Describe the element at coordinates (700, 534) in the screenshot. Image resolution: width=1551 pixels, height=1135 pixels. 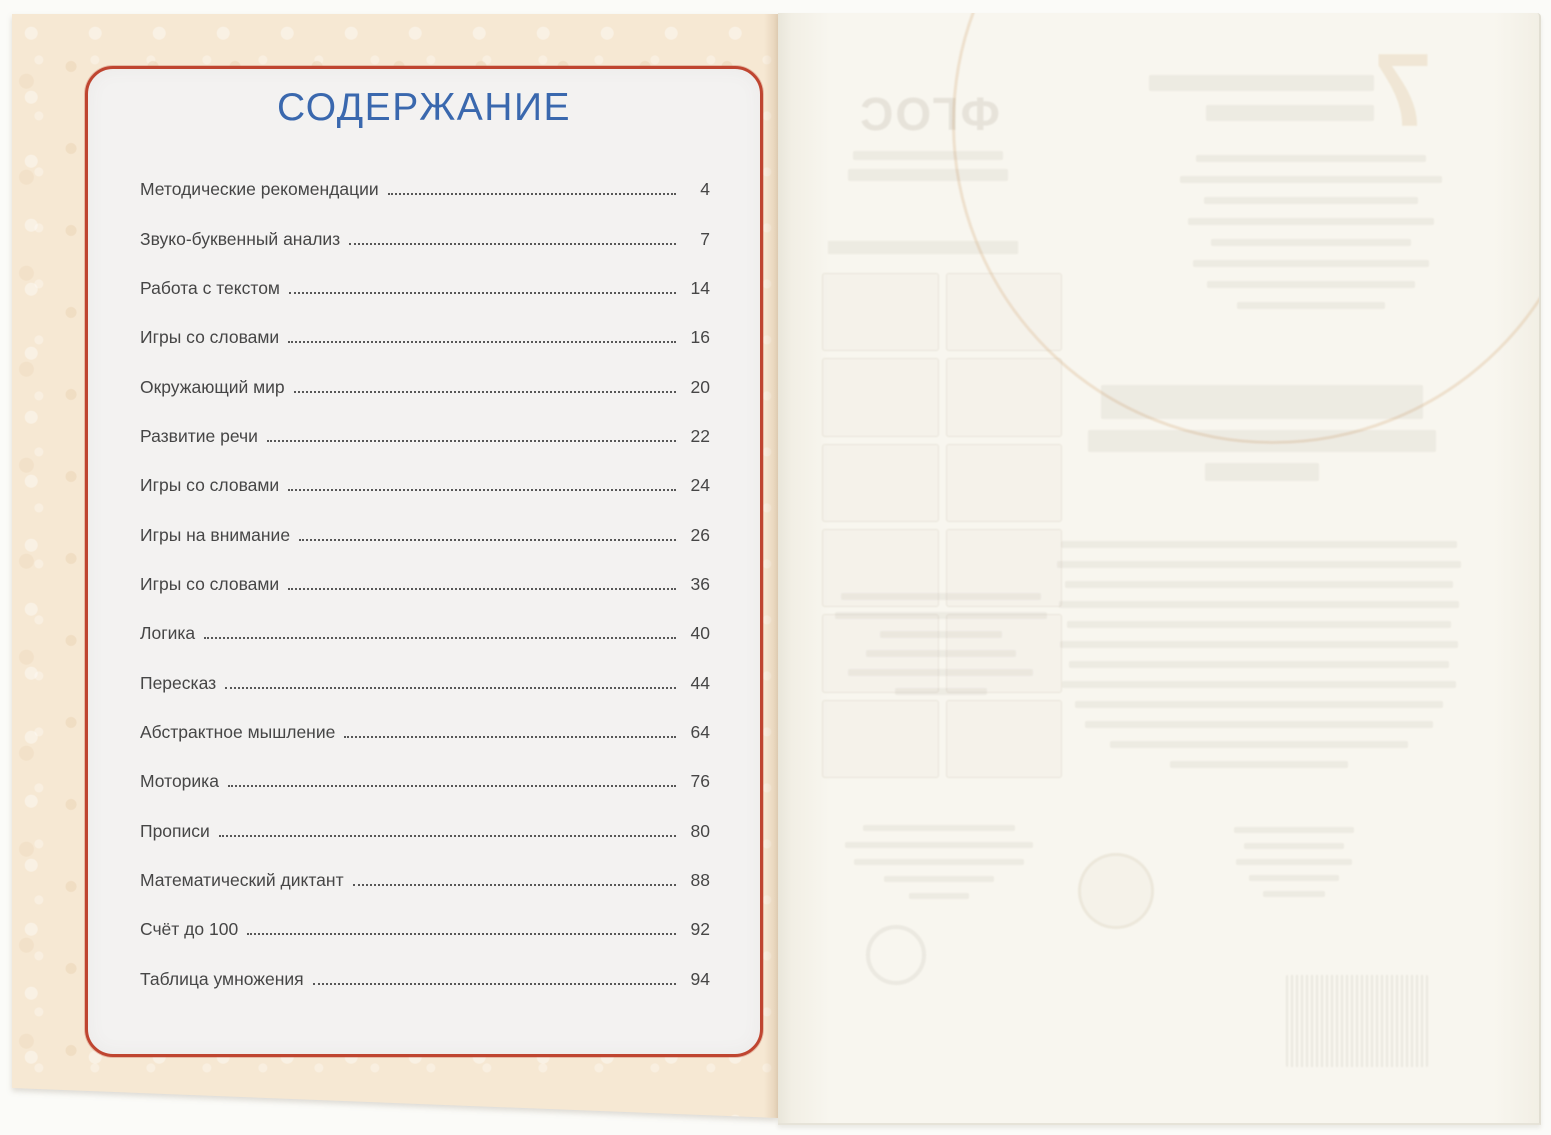
I see `toc-page-number: 26` at that location.